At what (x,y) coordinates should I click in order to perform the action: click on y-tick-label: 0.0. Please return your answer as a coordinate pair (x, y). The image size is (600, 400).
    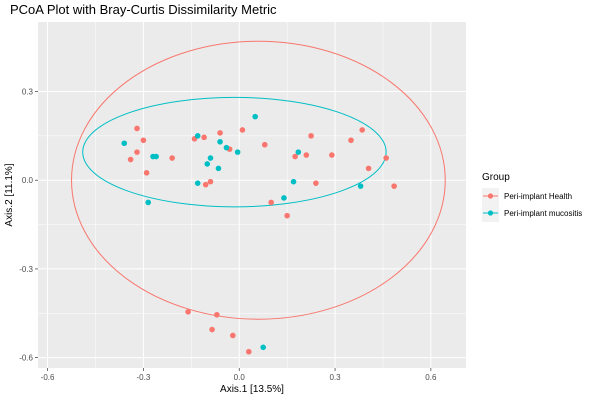
    Looking at the image, I should click on (28, 180).